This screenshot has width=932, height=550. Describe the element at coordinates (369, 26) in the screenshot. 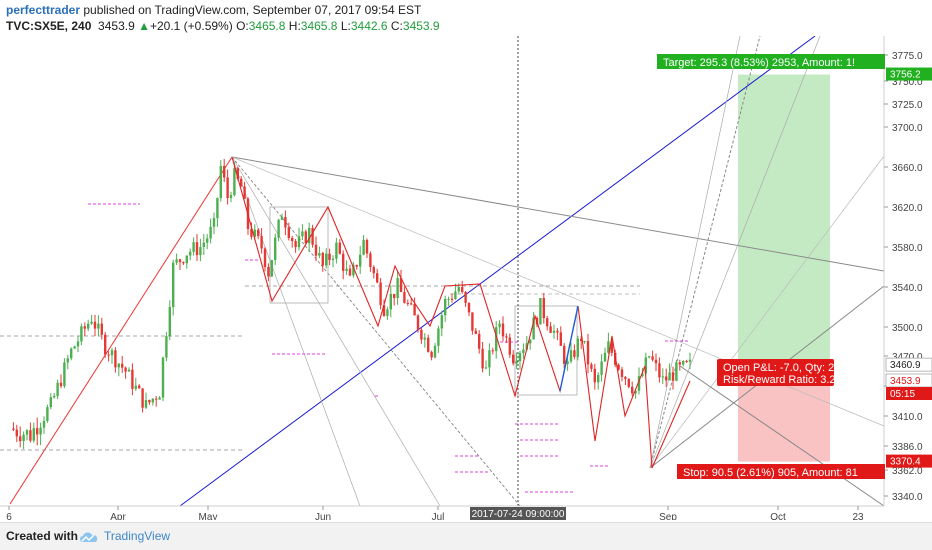

I see `low-value: 3442.6` at that location.